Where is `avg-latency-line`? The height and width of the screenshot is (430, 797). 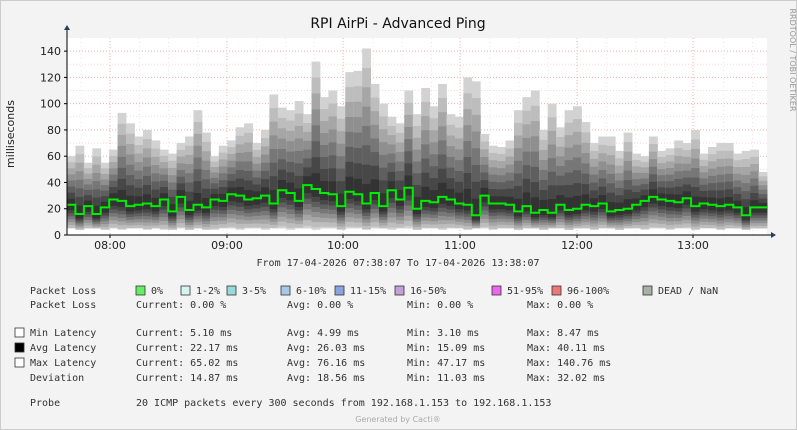 avg-latency-line is located at coordinates (417, 200).